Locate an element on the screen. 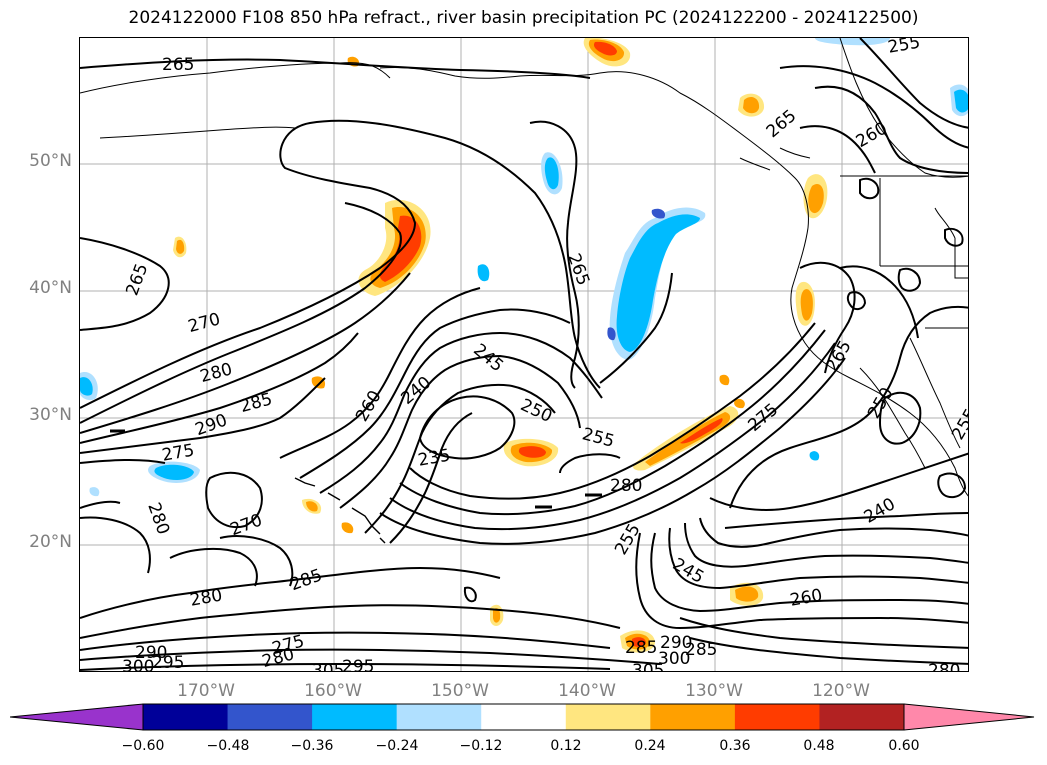 Image resolution: width=1047 pixels, height=765 pixels. lon-label-150w: 150°W is located at coordinates (460, 691).